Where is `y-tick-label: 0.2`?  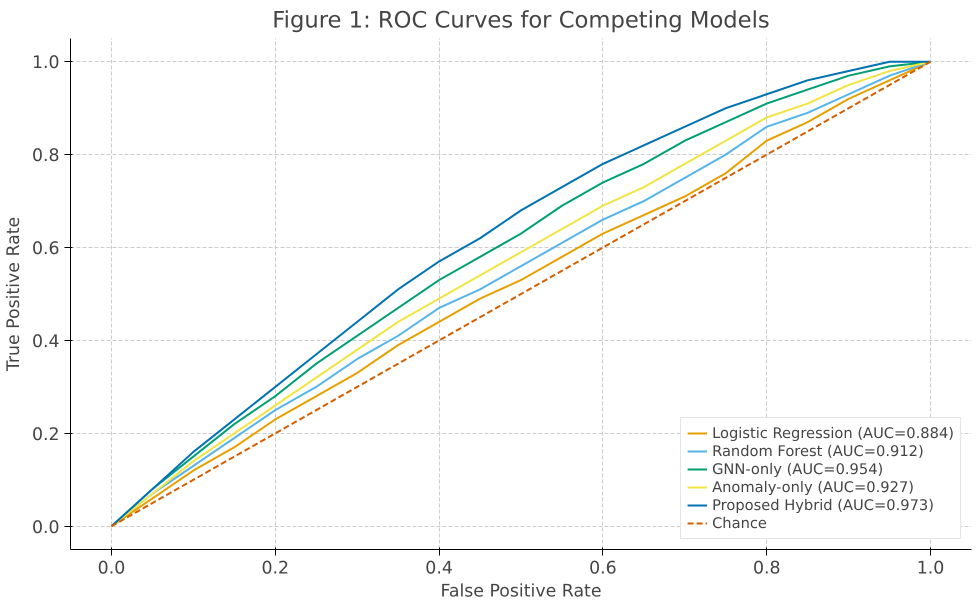
y-tick-label: 0.2 is located at coordinates (46, 434).